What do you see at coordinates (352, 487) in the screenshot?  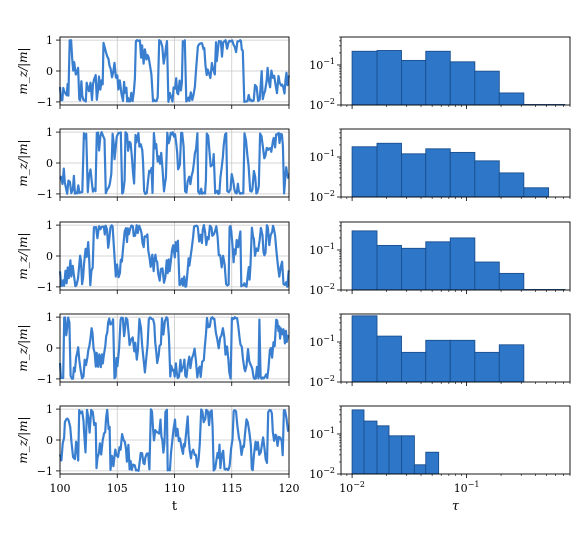 I see `x-tick-label: 10−2` at bounding box center [352, 487].